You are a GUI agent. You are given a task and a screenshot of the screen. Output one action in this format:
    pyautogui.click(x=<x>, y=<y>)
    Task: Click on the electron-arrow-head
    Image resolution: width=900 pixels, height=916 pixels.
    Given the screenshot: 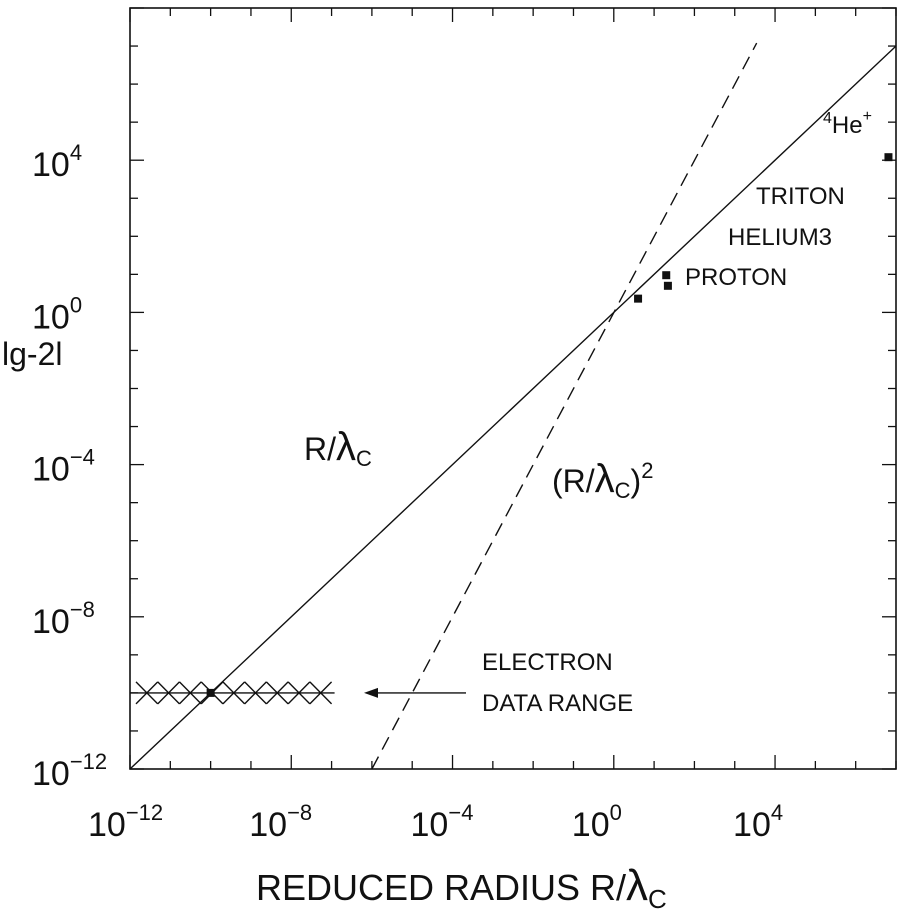 What is the action you would take?
    pyautogui.click(x=371, y=692)
    